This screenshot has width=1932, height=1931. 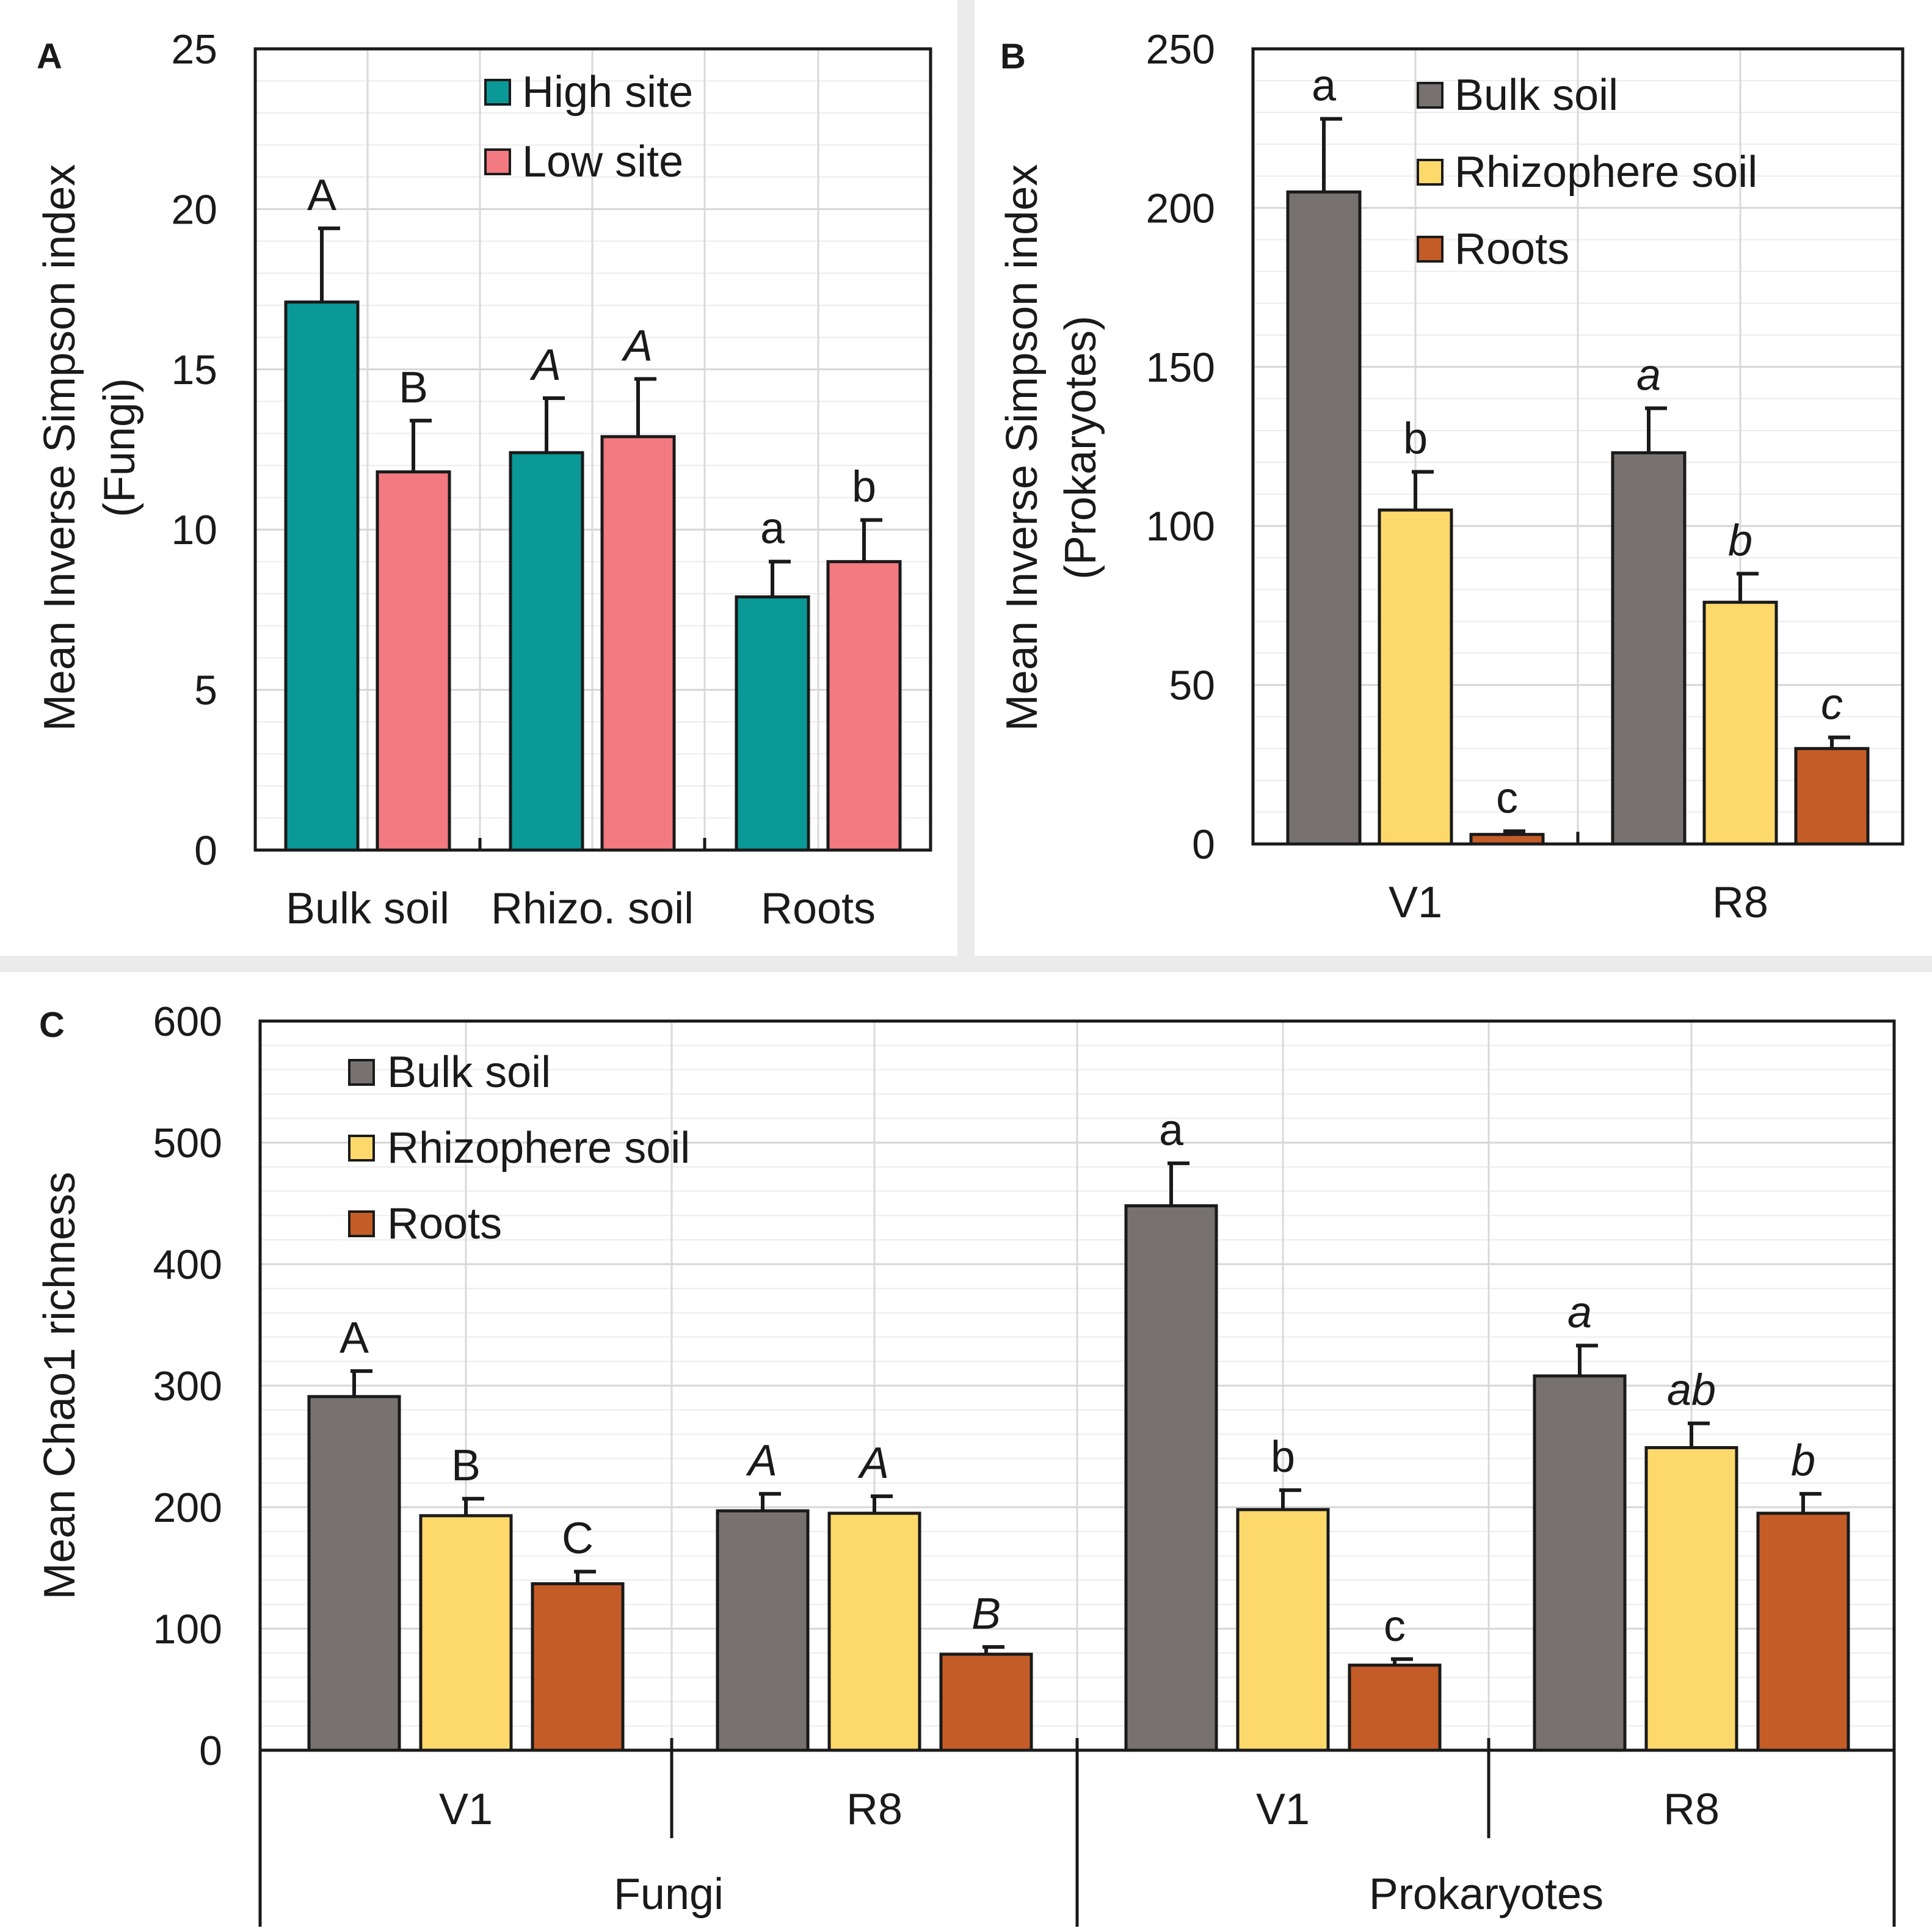 What do you see at coordinates (1691, 1810) in the screenshot?
I see `panel-c-category-prokaryotes-r8: R8` at bounding box center [1691, 1810].